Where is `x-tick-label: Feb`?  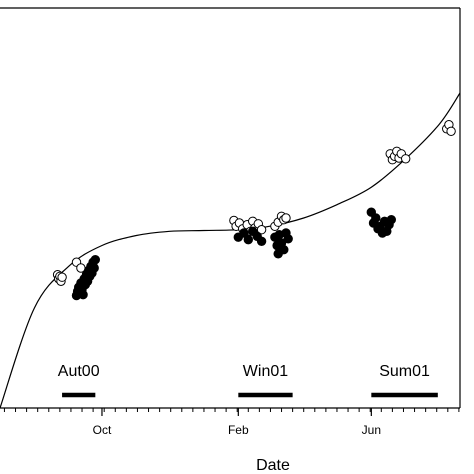
x-tick-label: Feb is located at coordinates (238, 430).